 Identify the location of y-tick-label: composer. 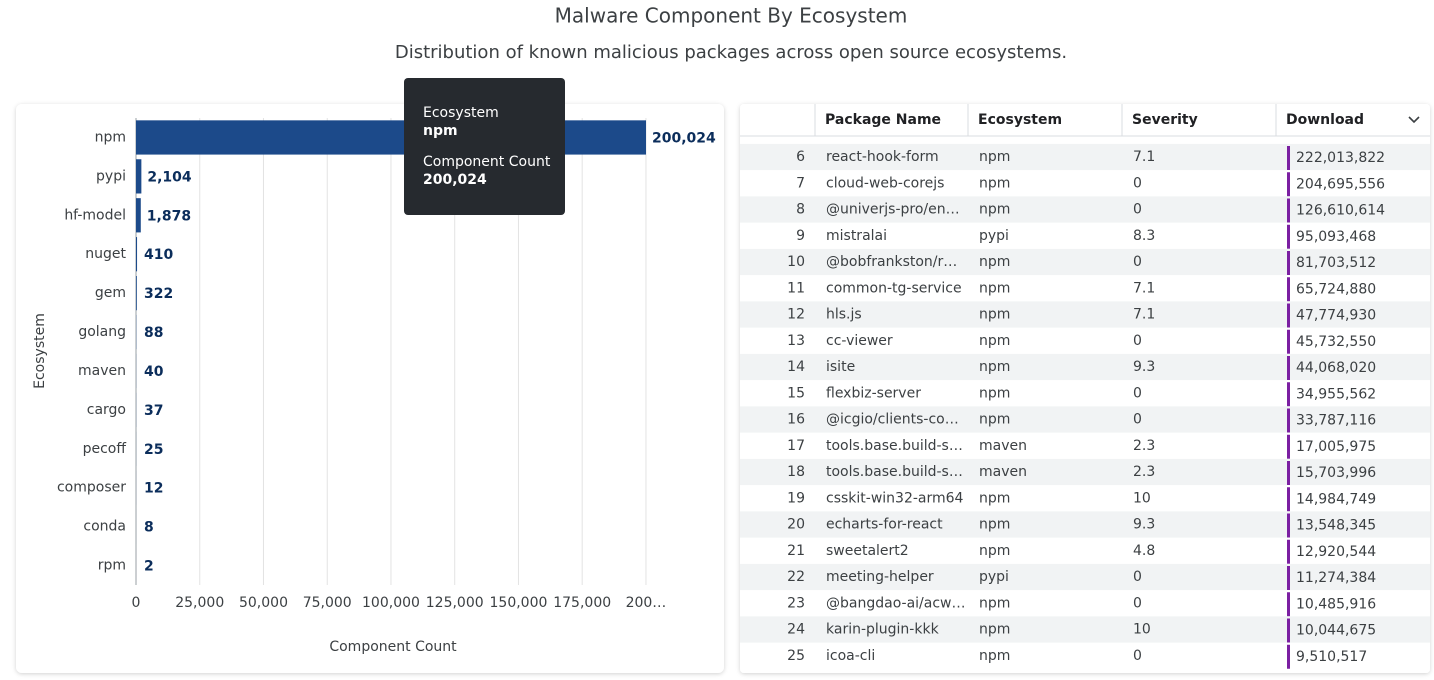
(91, 488).